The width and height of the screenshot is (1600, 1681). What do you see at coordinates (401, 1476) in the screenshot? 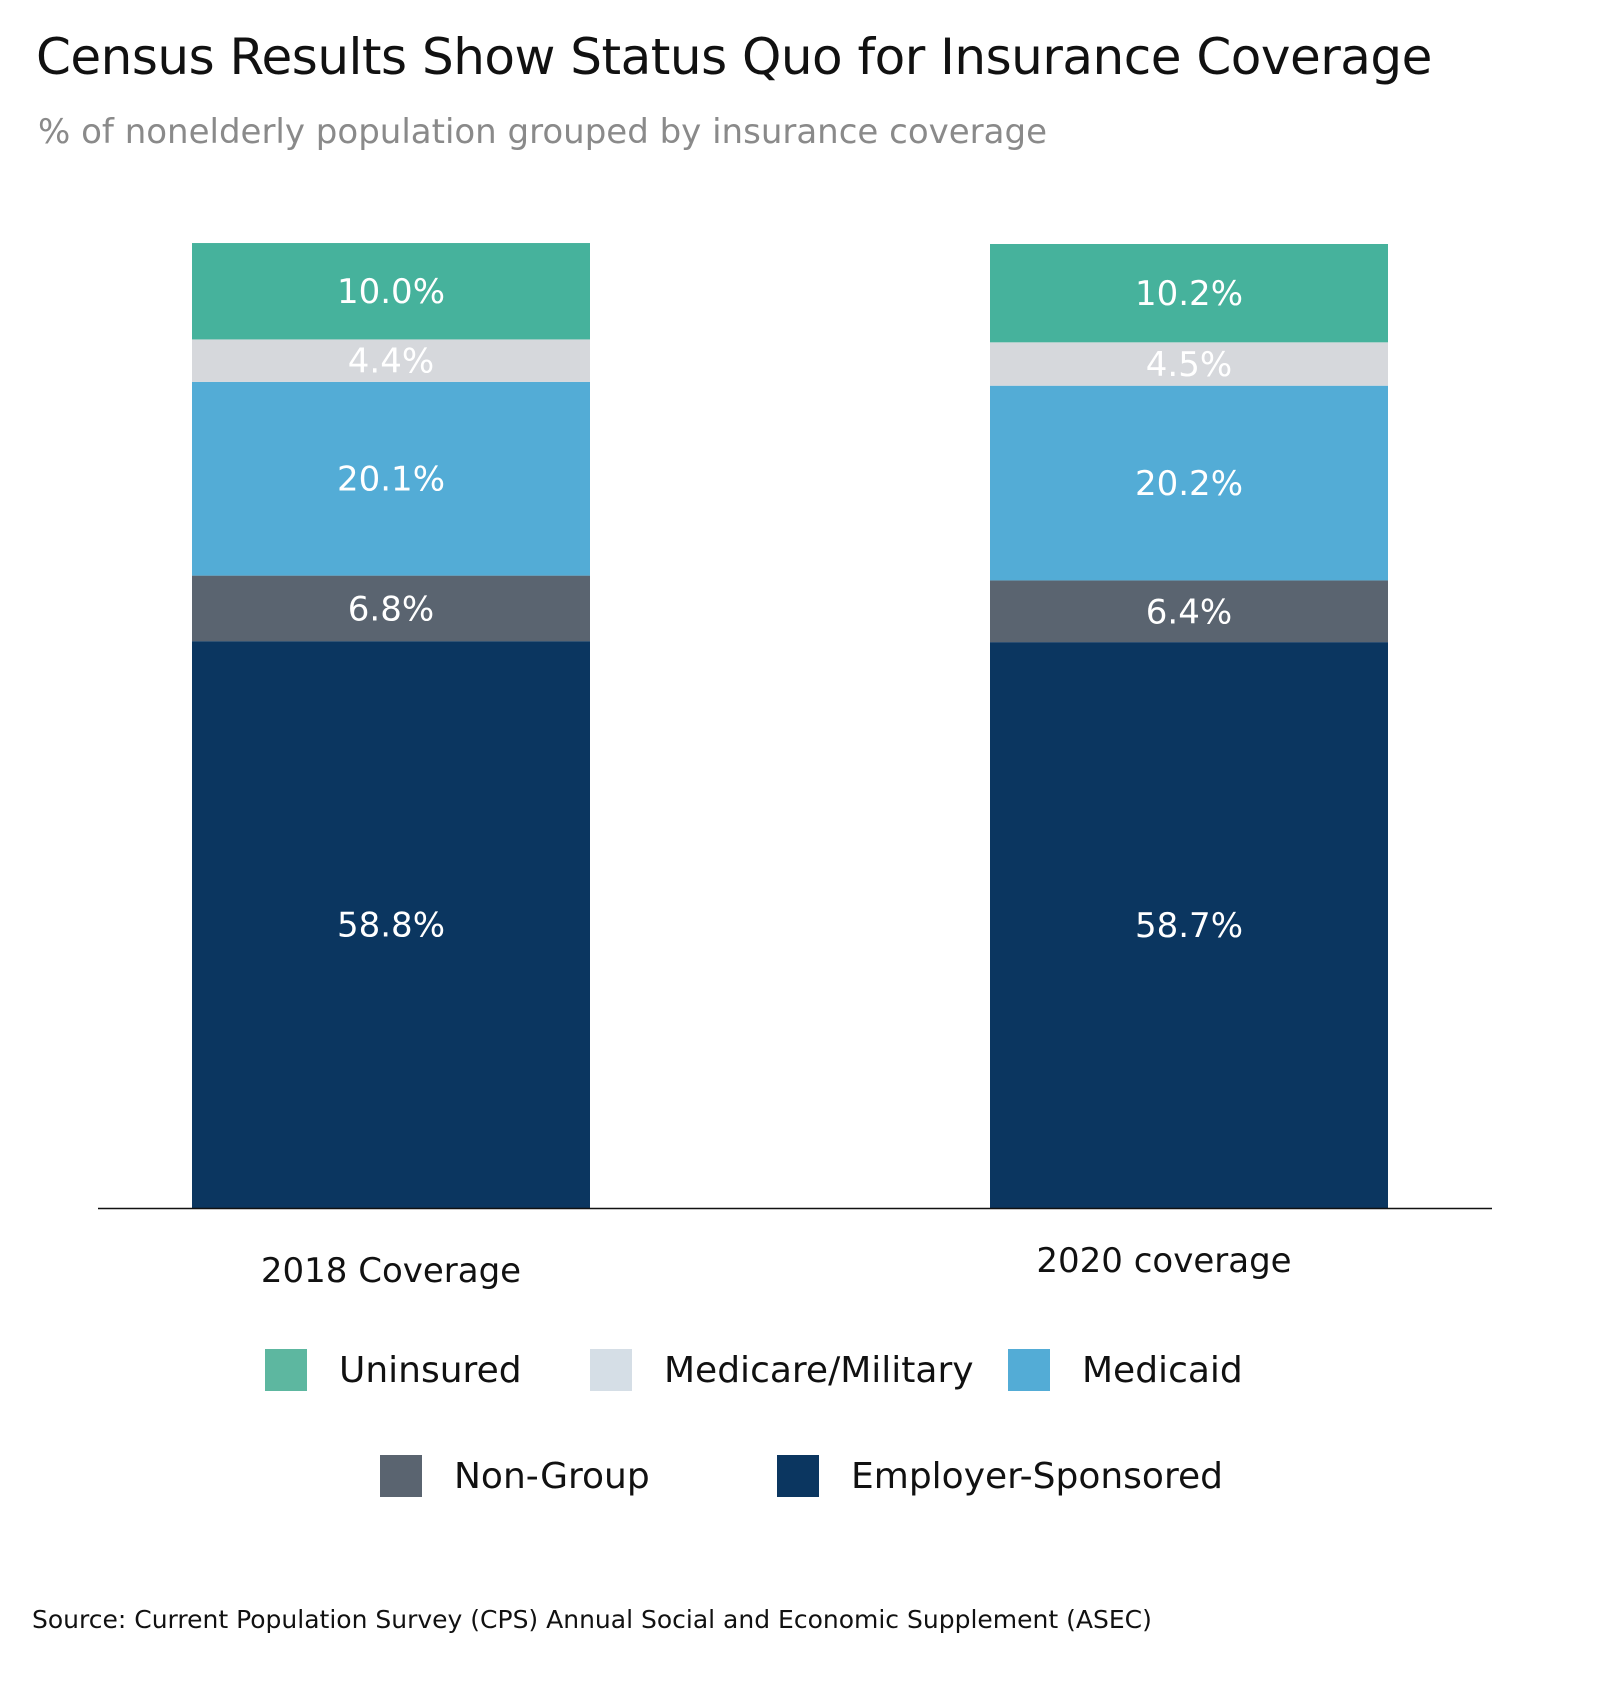
I see `legend-swatch-non-group` at bounding box center [401, 1476].